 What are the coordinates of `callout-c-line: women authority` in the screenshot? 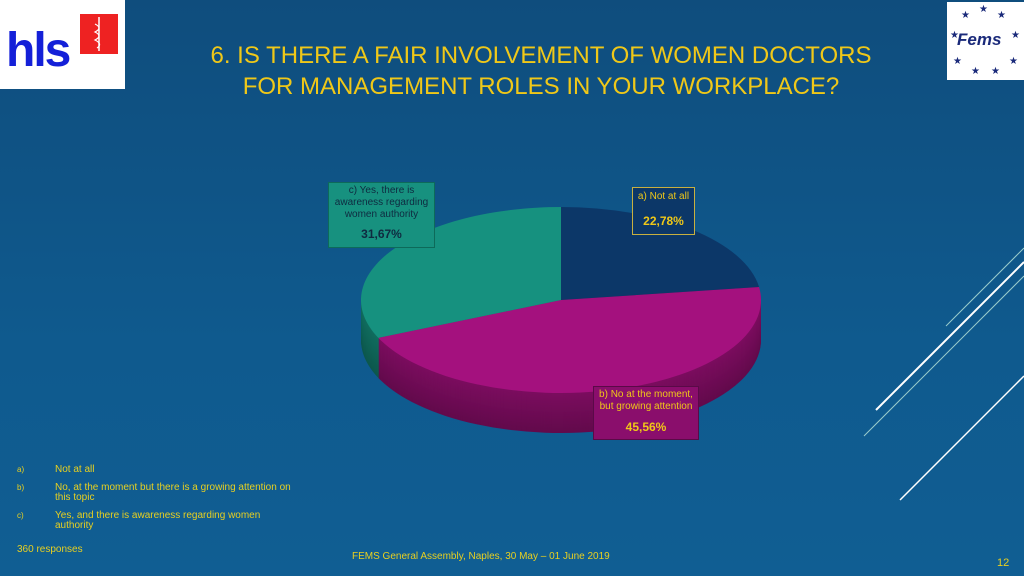 It's located at (381, 214).